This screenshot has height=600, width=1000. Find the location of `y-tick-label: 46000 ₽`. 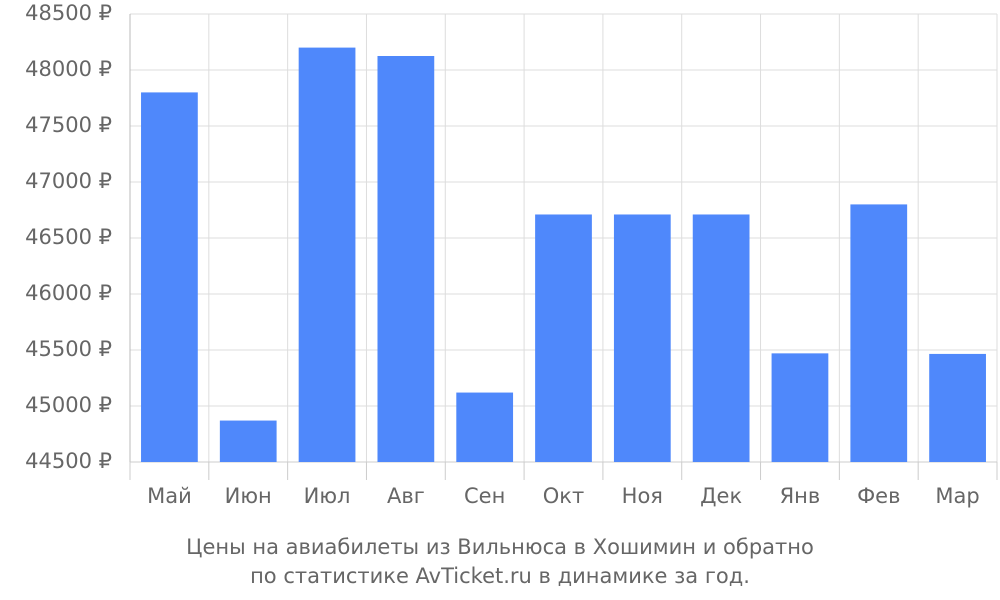

y-tick-label: 46000 ₽ is located at coordinates (68, 293).